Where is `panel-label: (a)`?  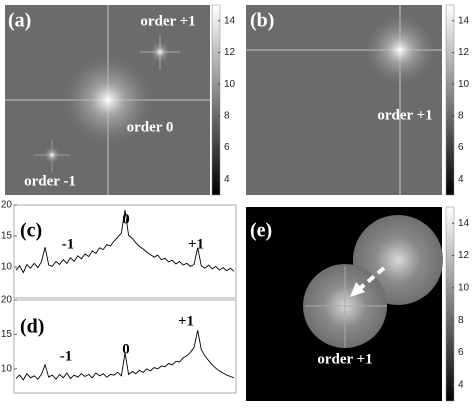
panel-label: (a) is located at coordinates (19, 21).